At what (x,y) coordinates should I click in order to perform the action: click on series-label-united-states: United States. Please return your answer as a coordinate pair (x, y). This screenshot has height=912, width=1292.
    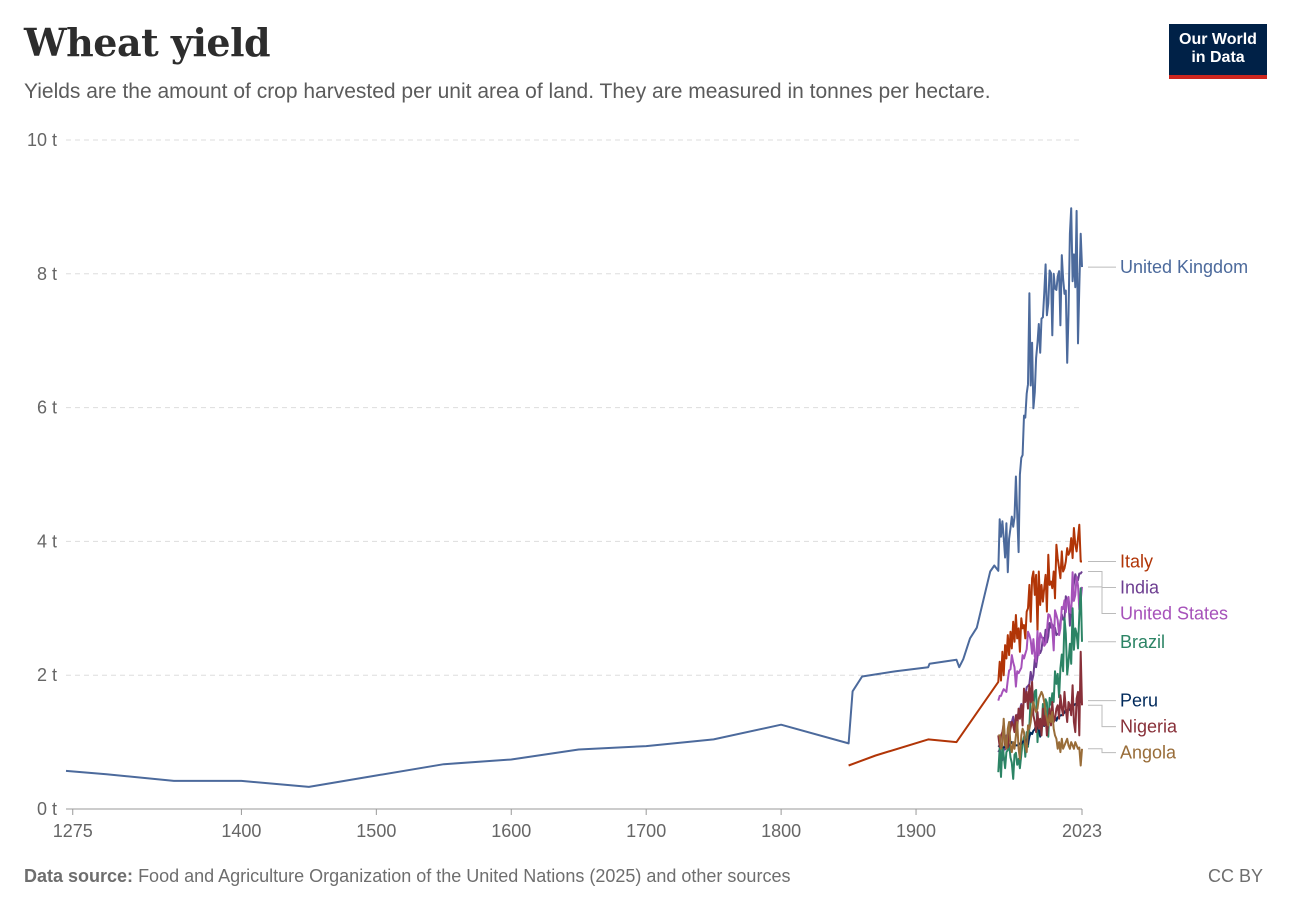
    Looking at the image, I should click on (1174, 613).